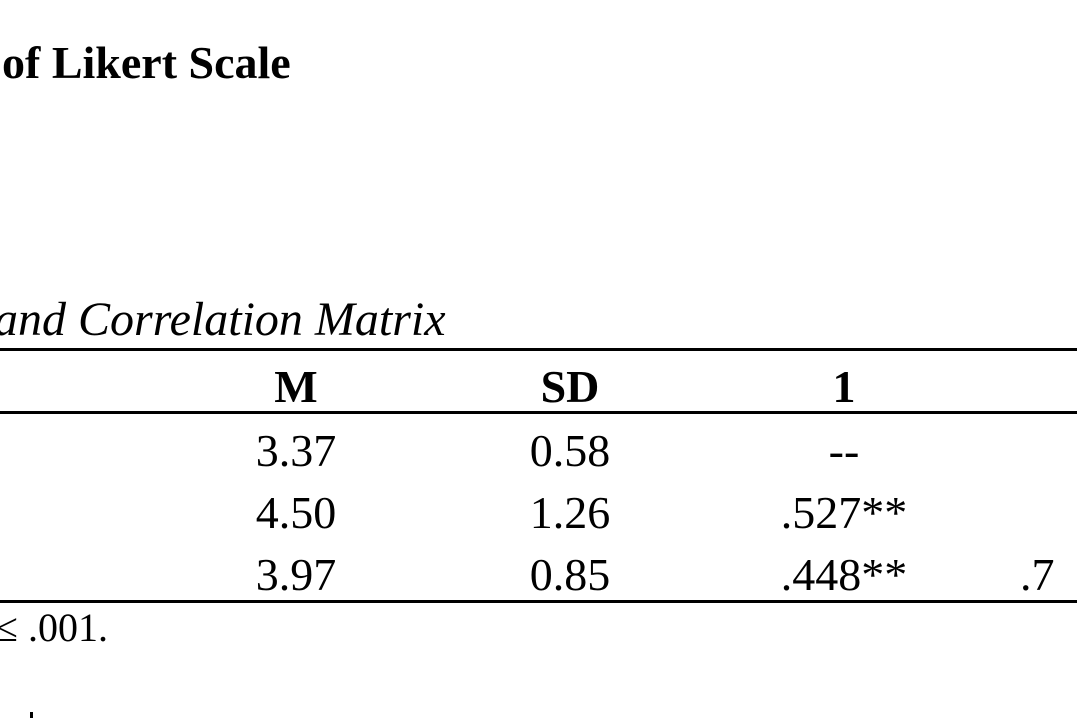  Describe the element at coordinates (54, 627) in the screenshot. I see `table-note: ≤ .001.` at that location.